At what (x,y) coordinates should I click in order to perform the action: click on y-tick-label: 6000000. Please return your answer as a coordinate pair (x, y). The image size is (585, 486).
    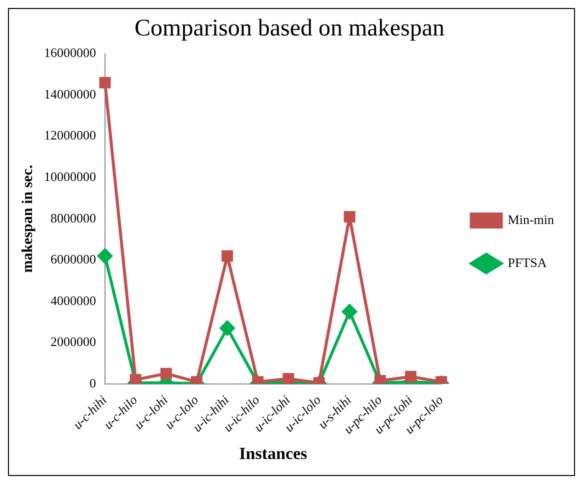
    Looking at the image, I should click on (73, 259).